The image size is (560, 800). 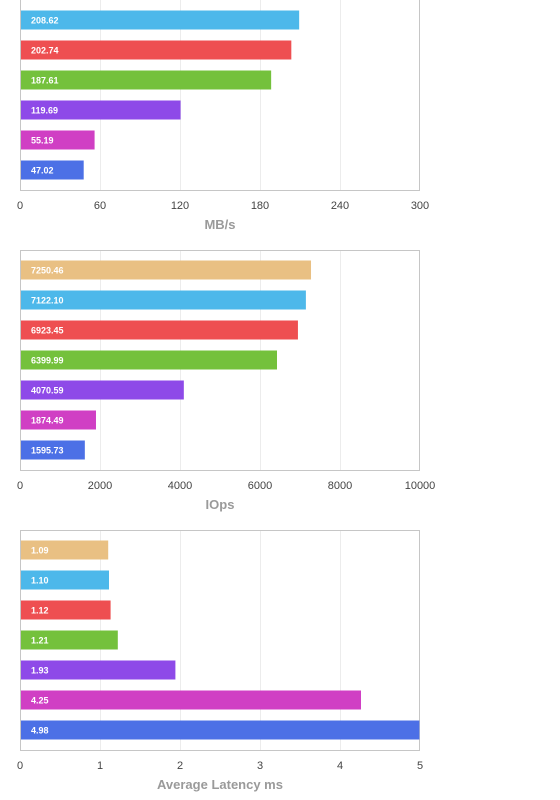 I want to click on bar-value-label: 202.74, so click(x=45, y=51).